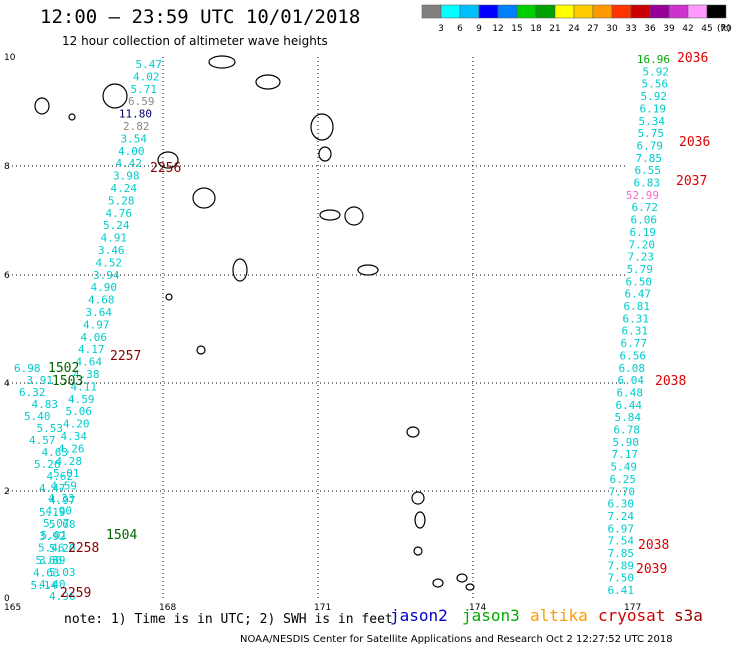  I want to click on swh-left-lower: 5.40, so click(37, 416).